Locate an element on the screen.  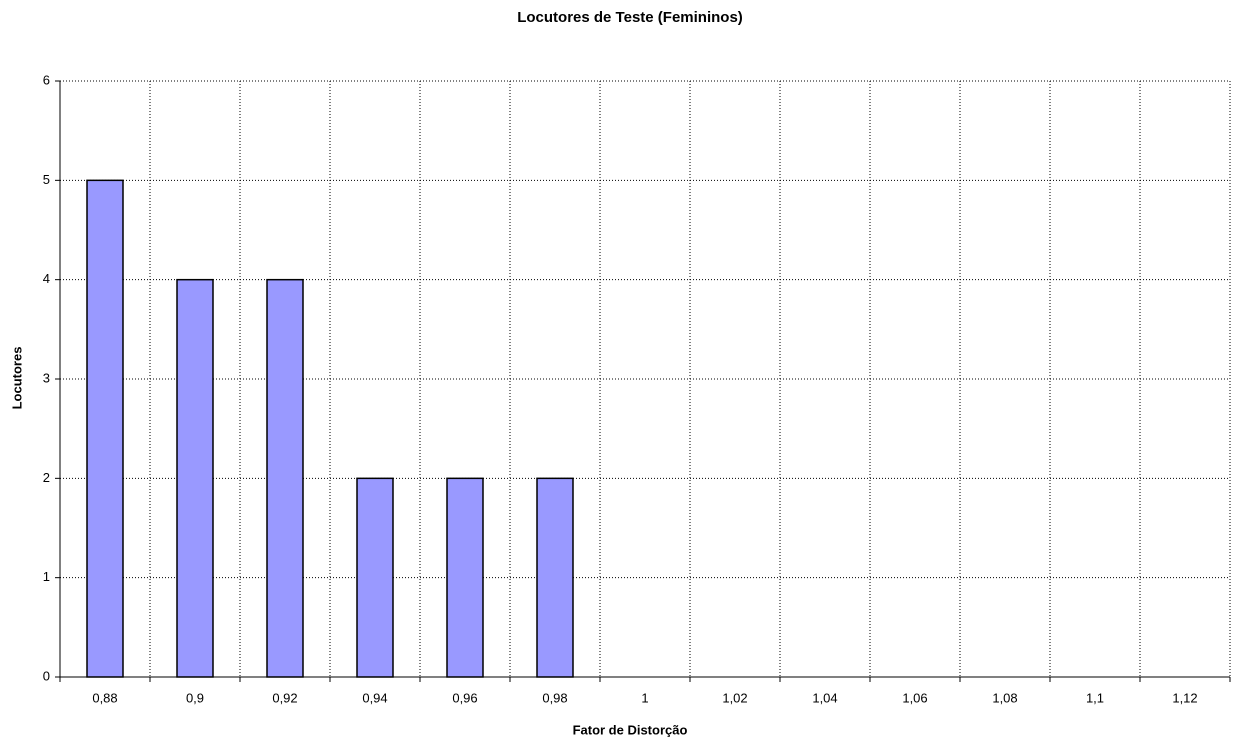
x-axis-label: Fator de Distorção is located at coordinates (630, 729).